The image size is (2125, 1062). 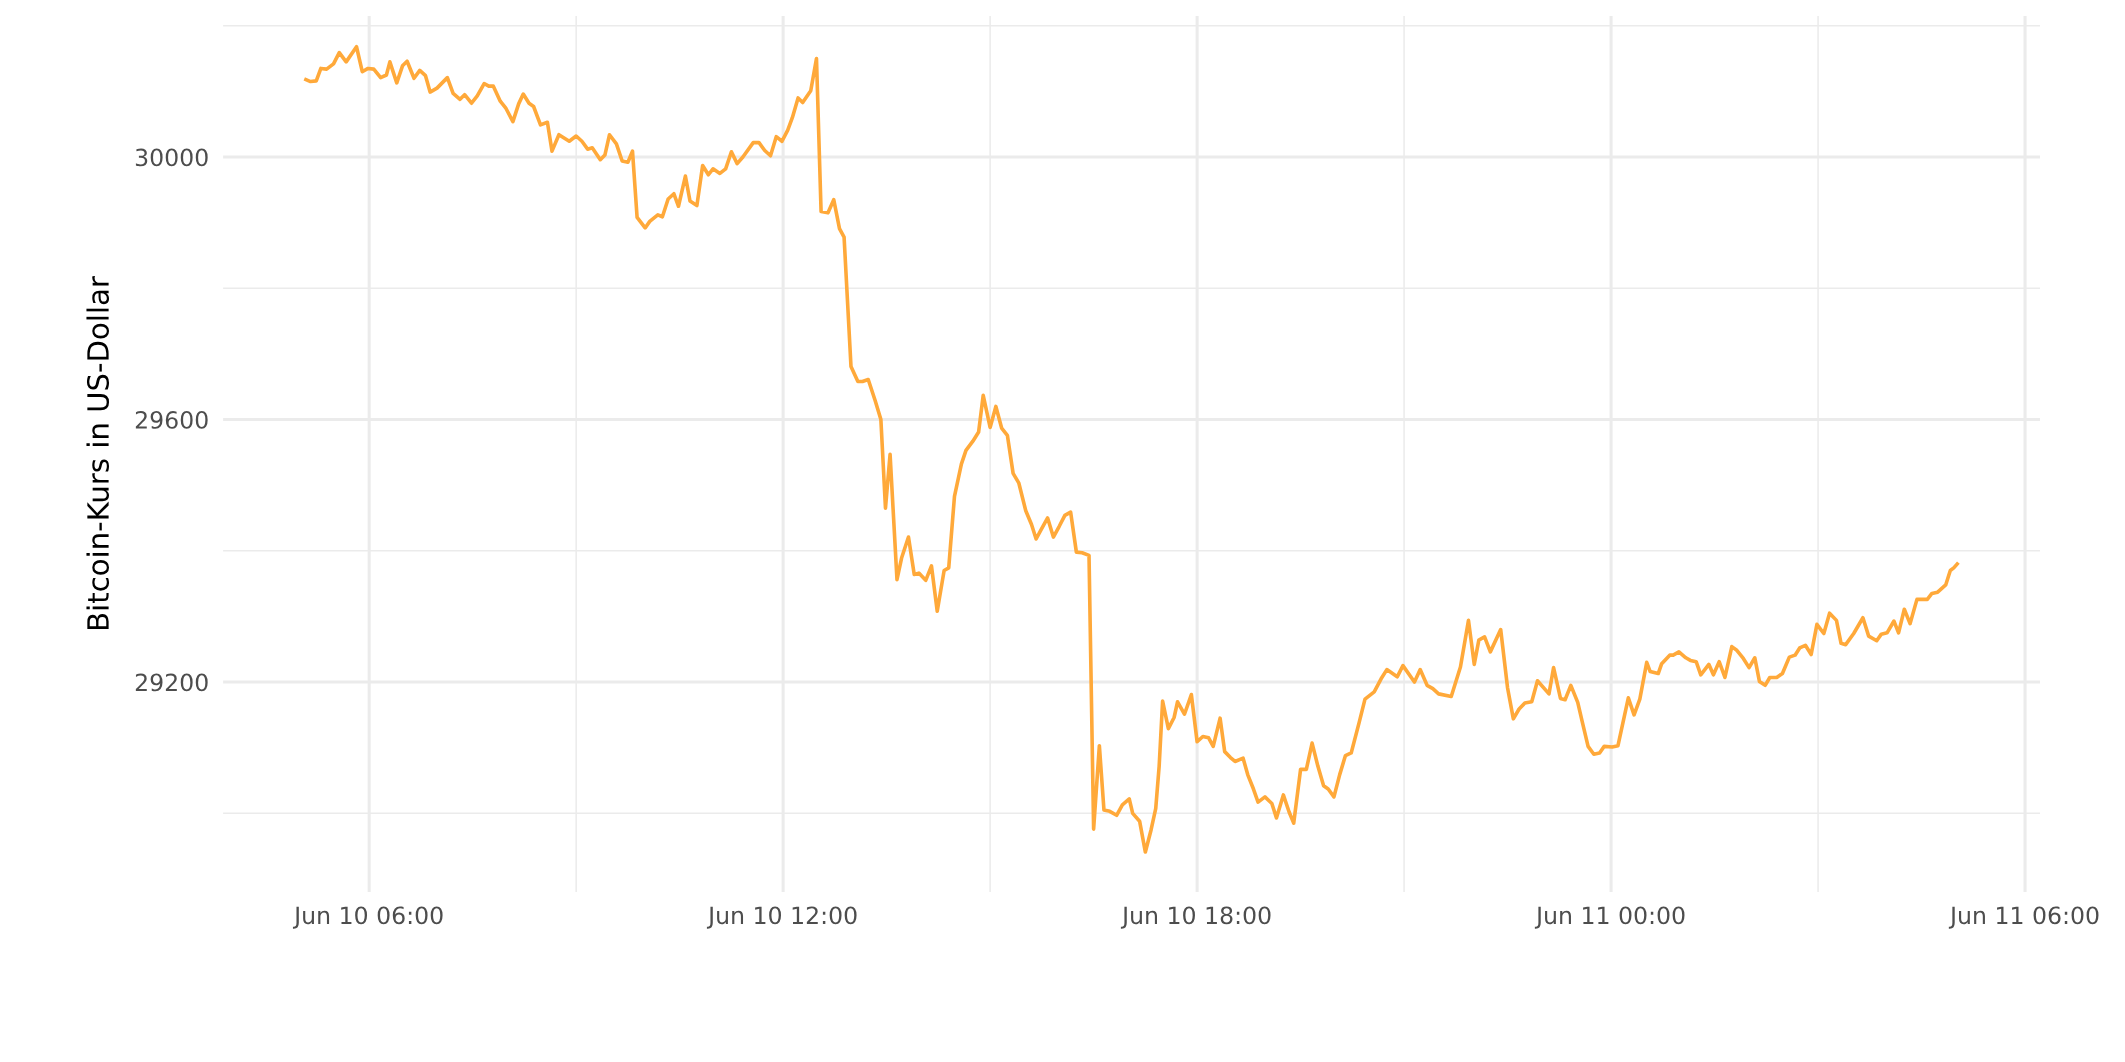 I want to click on x-tick-label: Jun 11 06:00, so click(x=2023, y=917).